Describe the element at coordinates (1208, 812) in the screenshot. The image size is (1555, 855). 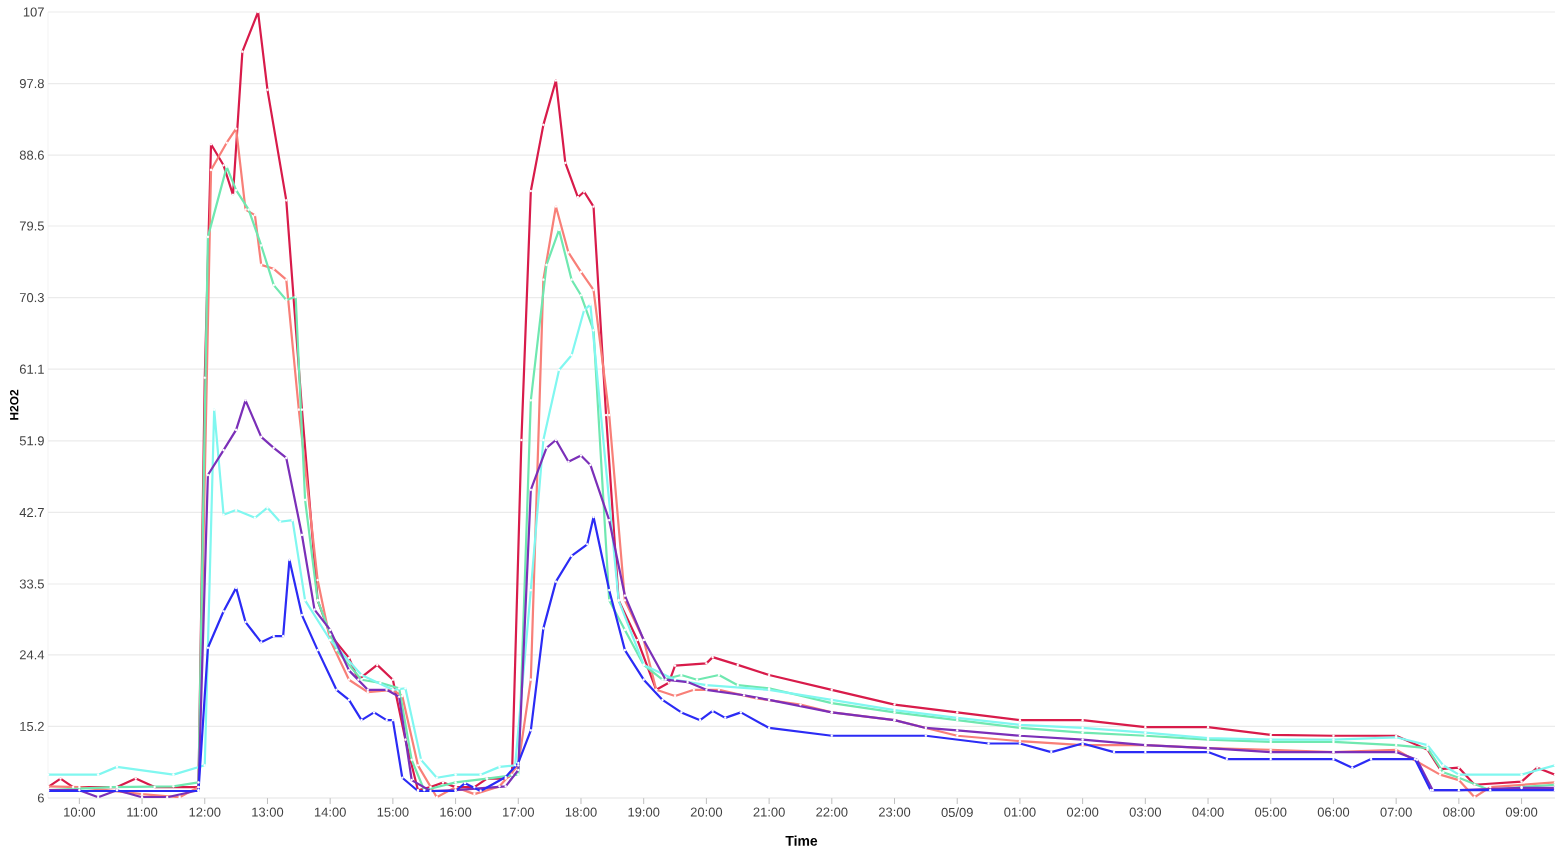
I see `x-tick-label: 04:00` at that location.